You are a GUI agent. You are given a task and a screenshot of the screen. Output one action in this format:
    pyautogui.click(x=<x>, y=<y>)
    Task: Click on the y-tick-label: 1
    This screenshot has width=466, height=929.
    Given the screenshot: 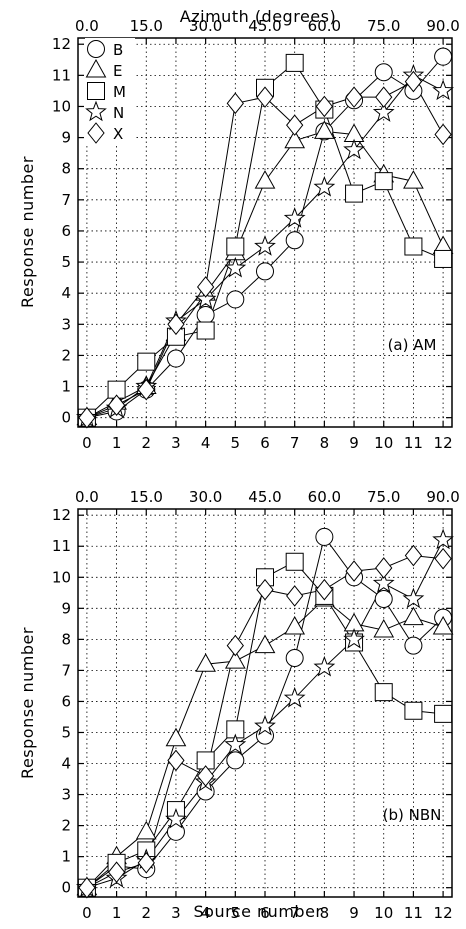 What is the action you would take?
    pyautogui.click(x=66, y=387)
    